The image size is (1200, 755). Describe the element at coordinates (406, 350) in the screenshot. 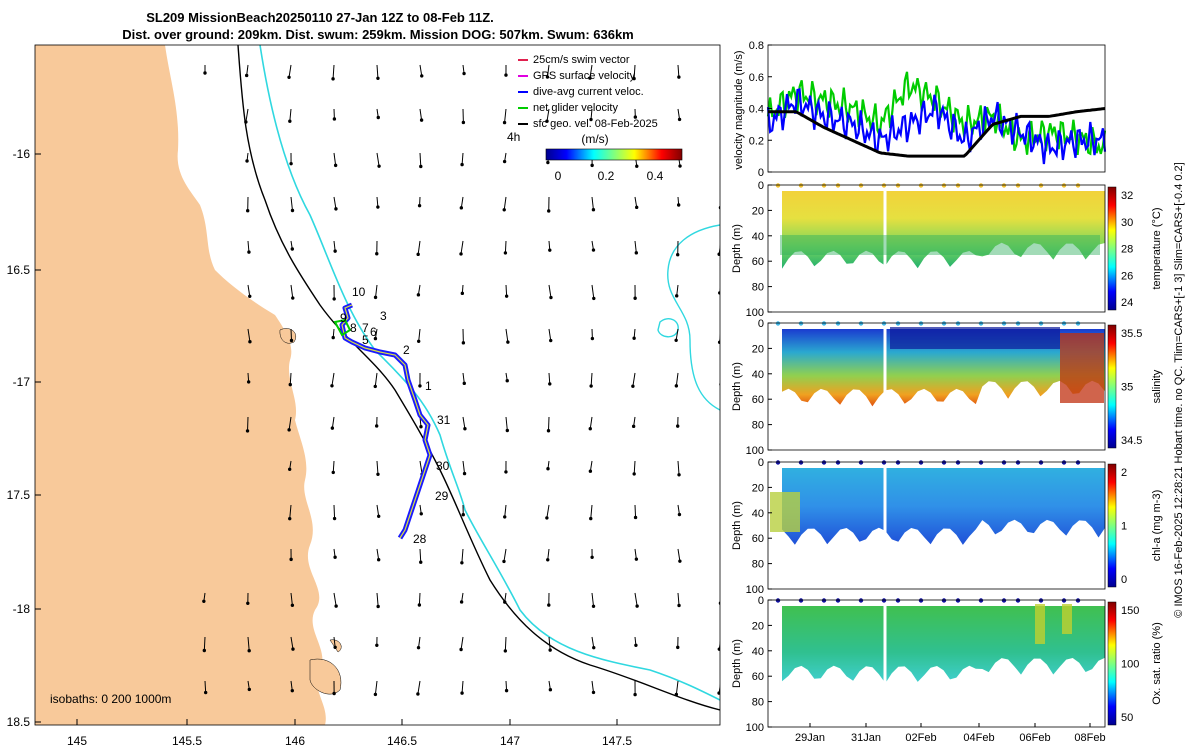

I see `track-label: 2` at that location.